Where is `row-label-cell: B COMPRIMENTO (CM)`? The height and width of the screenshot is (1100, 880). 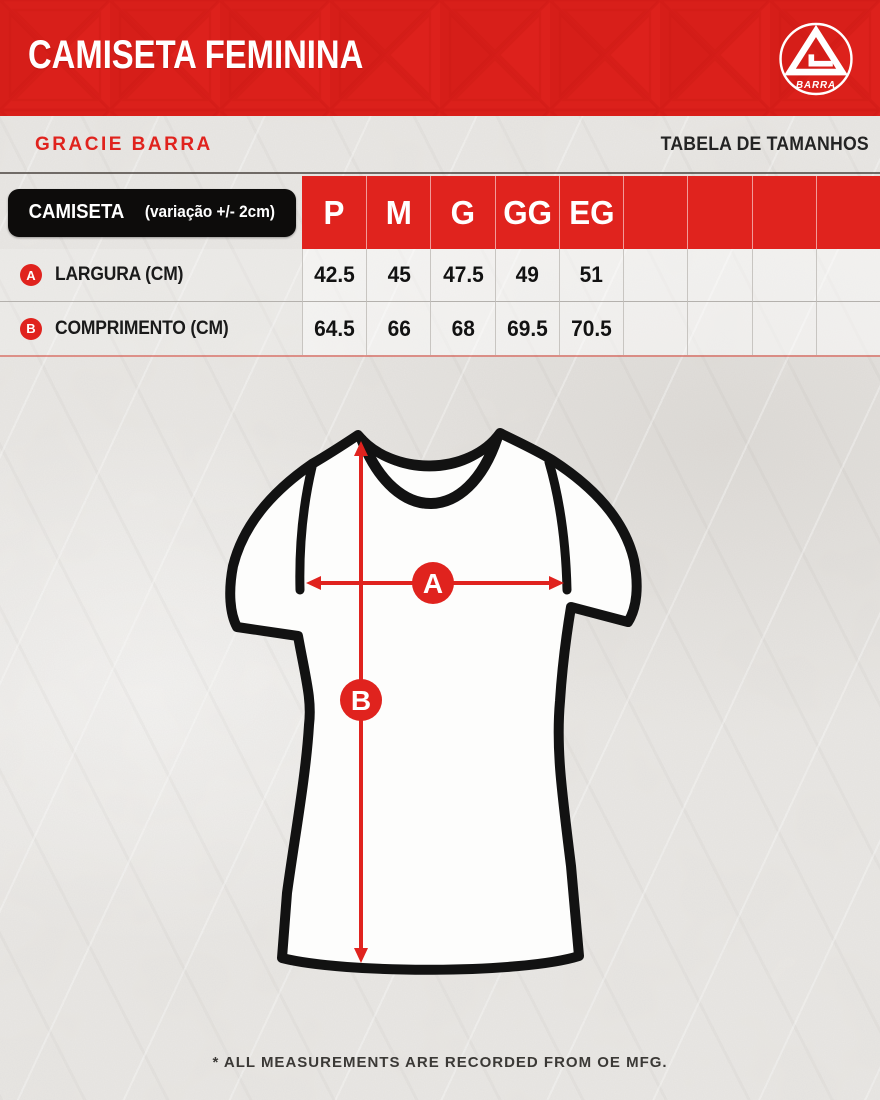
row-label-cell: B COMPRIMENTO (CM) is located at coordinates (151, 328).